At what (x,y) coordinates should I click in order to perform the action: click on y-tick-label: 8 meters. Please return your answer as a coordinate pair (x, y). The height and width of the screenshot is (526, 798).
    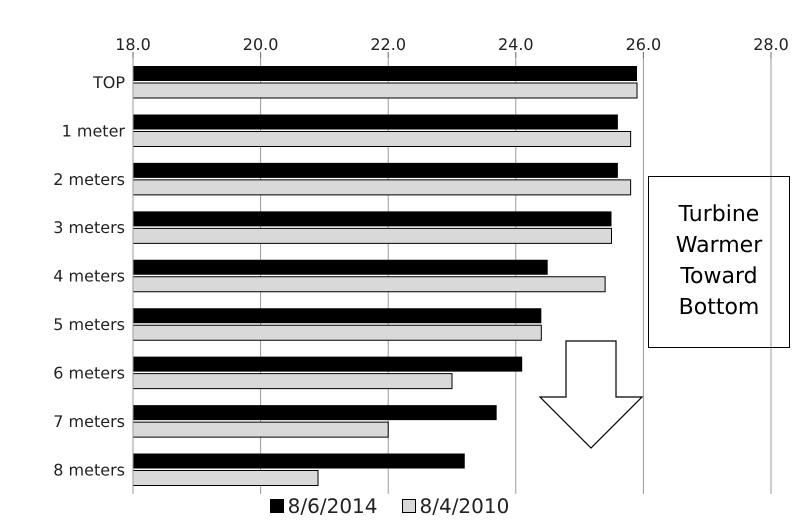
    Looking at the image, I should click on (89, 470).